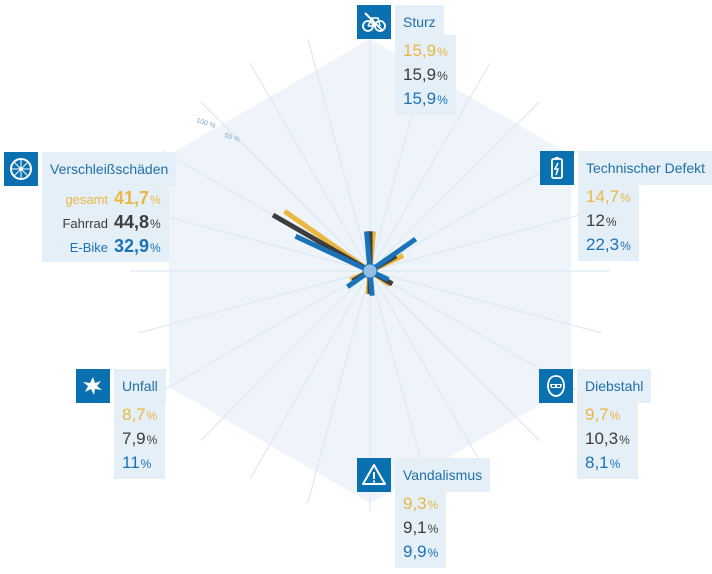  Describe the element at coordinates (85, 223) in the screenshot. I see `series-label-fahrrad: Fahrrad` at that location.